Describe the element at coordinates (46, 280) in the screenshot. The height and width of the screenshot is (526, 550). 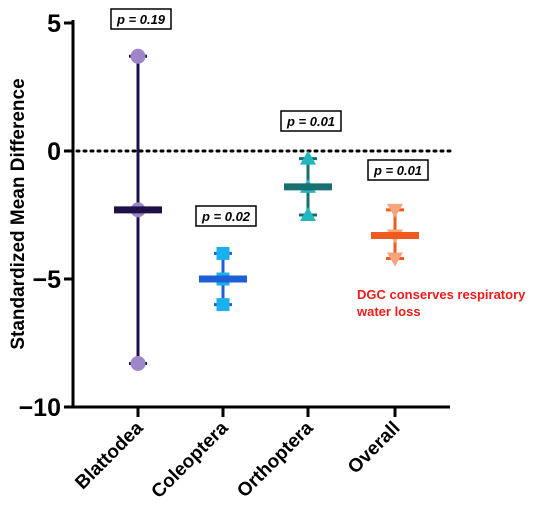
I see `y-tick-label: −5` at that location.